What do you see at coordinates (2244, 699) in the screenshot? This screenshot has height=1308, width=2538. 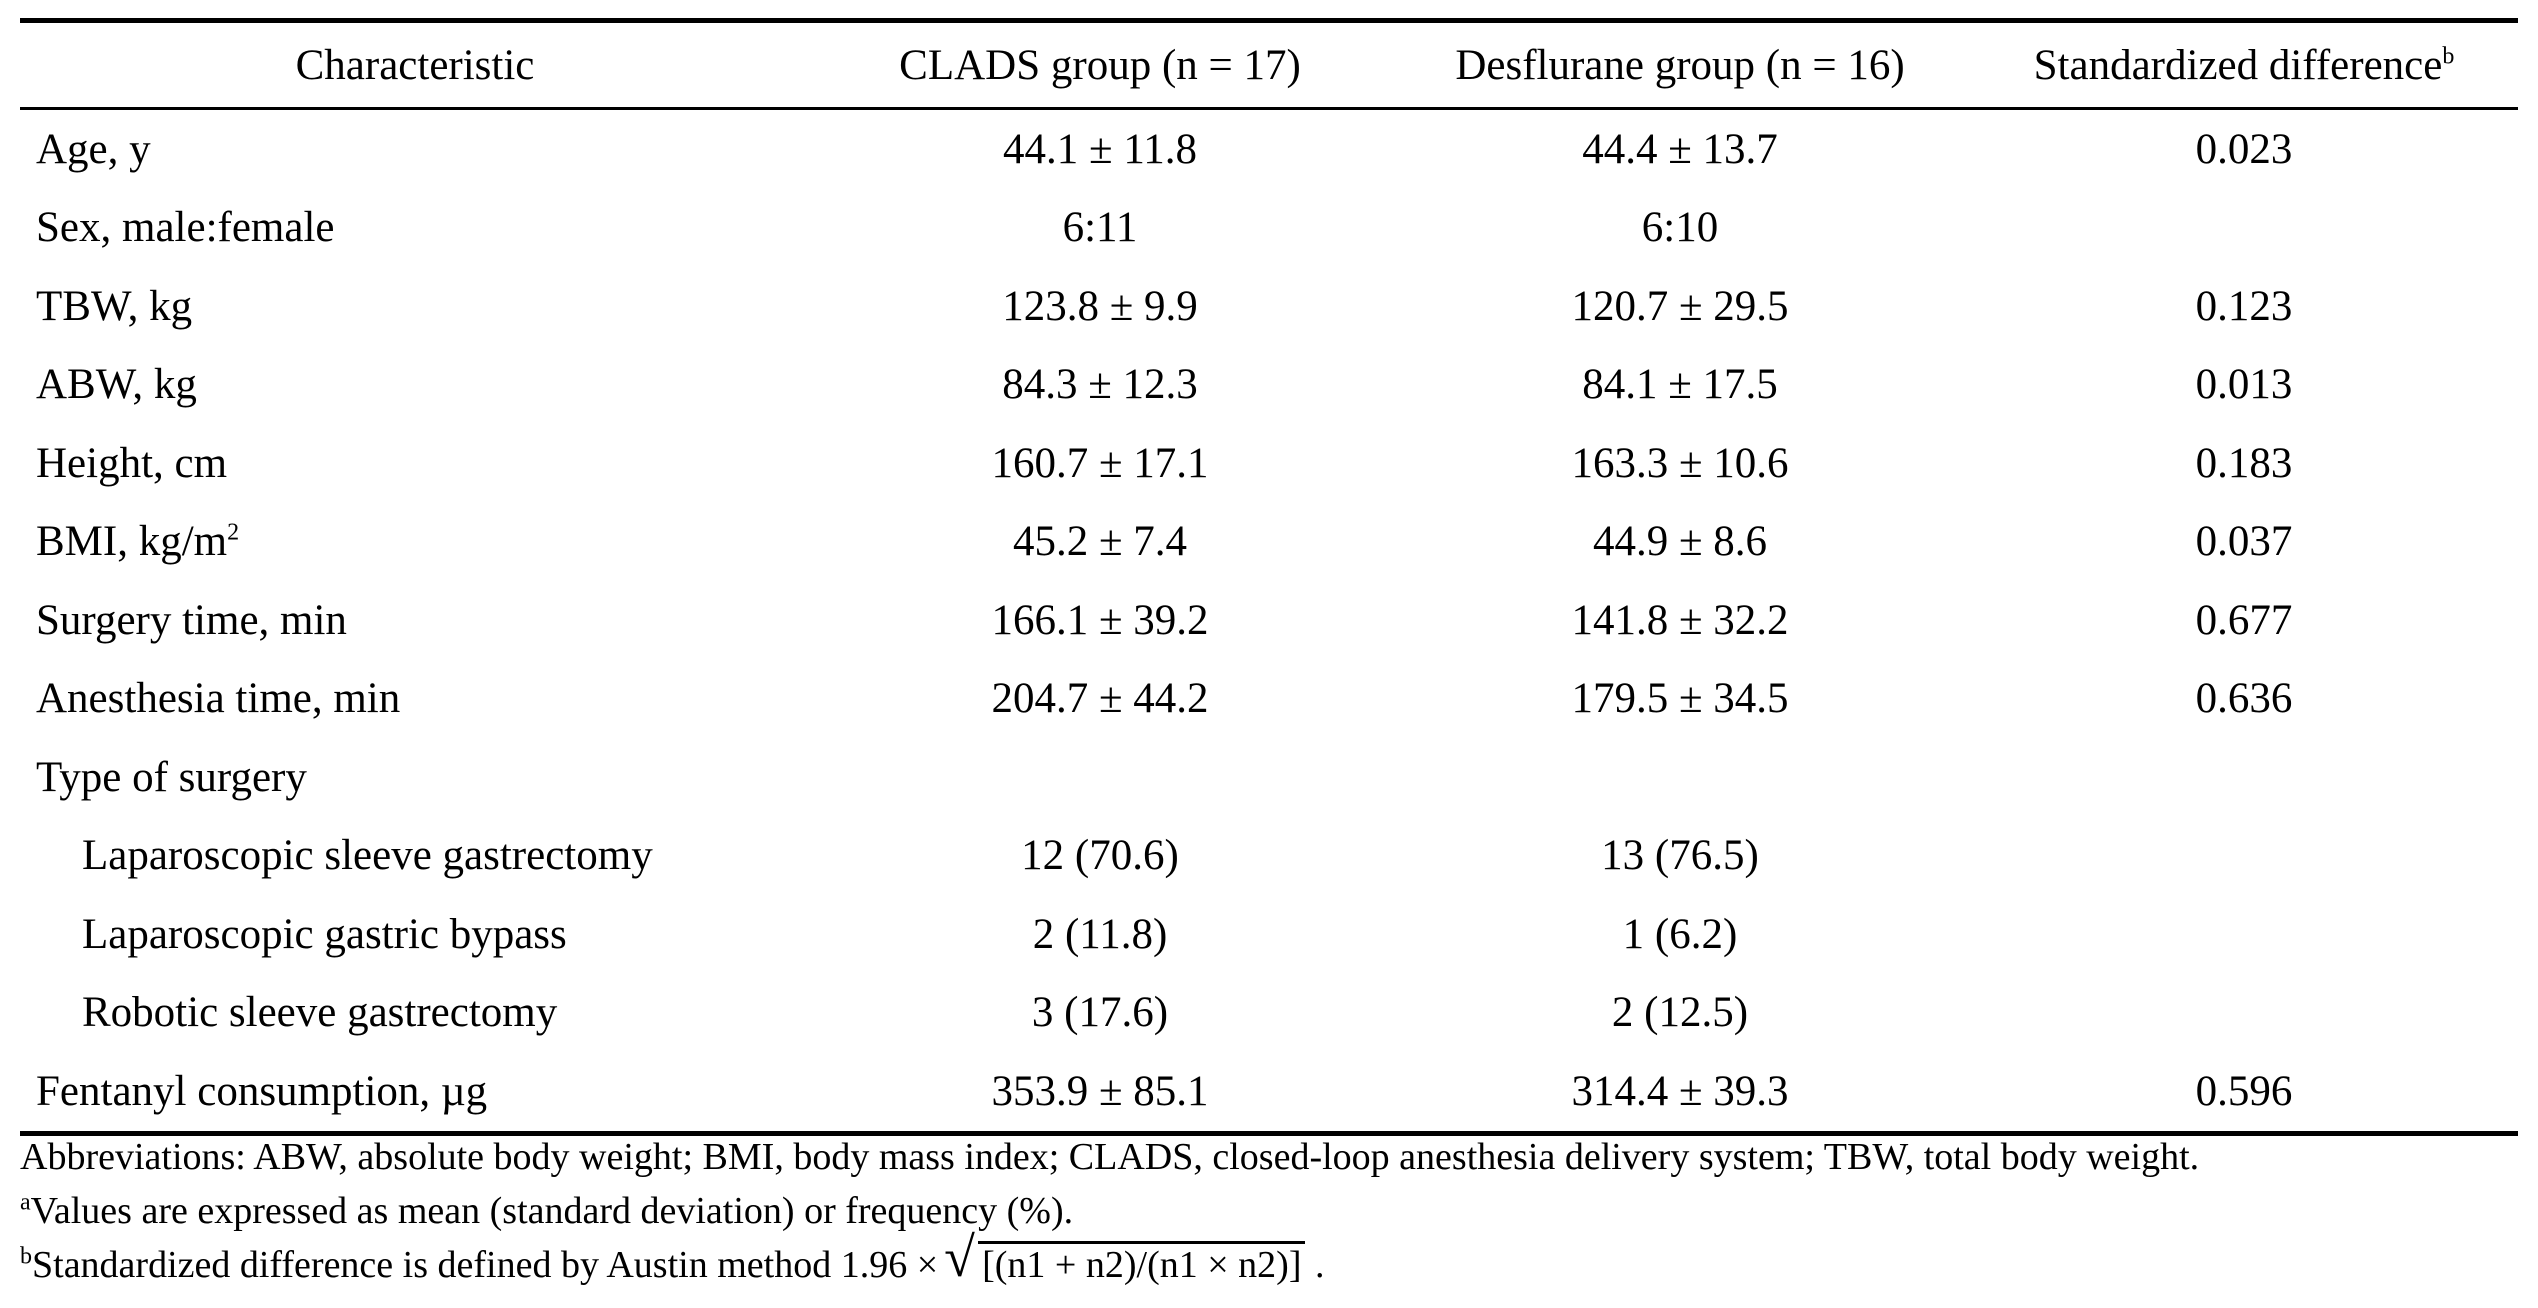 I see `cell-standardized-difference: 0.636` at bounding box center [2244, 699].